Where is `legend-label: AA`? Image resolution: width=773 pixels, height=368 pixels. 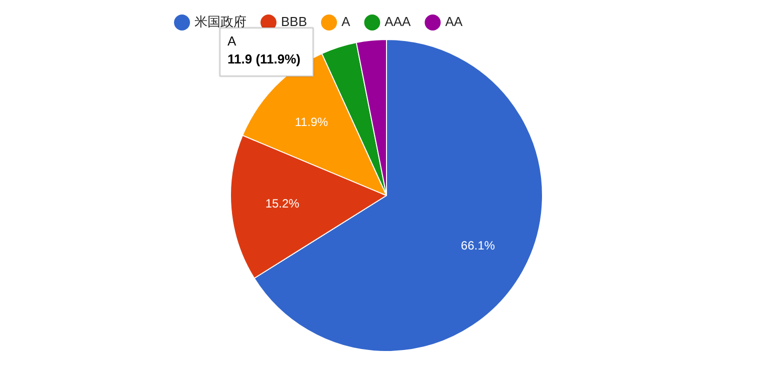
legend-label: AA is located at coordinates (454, 22).